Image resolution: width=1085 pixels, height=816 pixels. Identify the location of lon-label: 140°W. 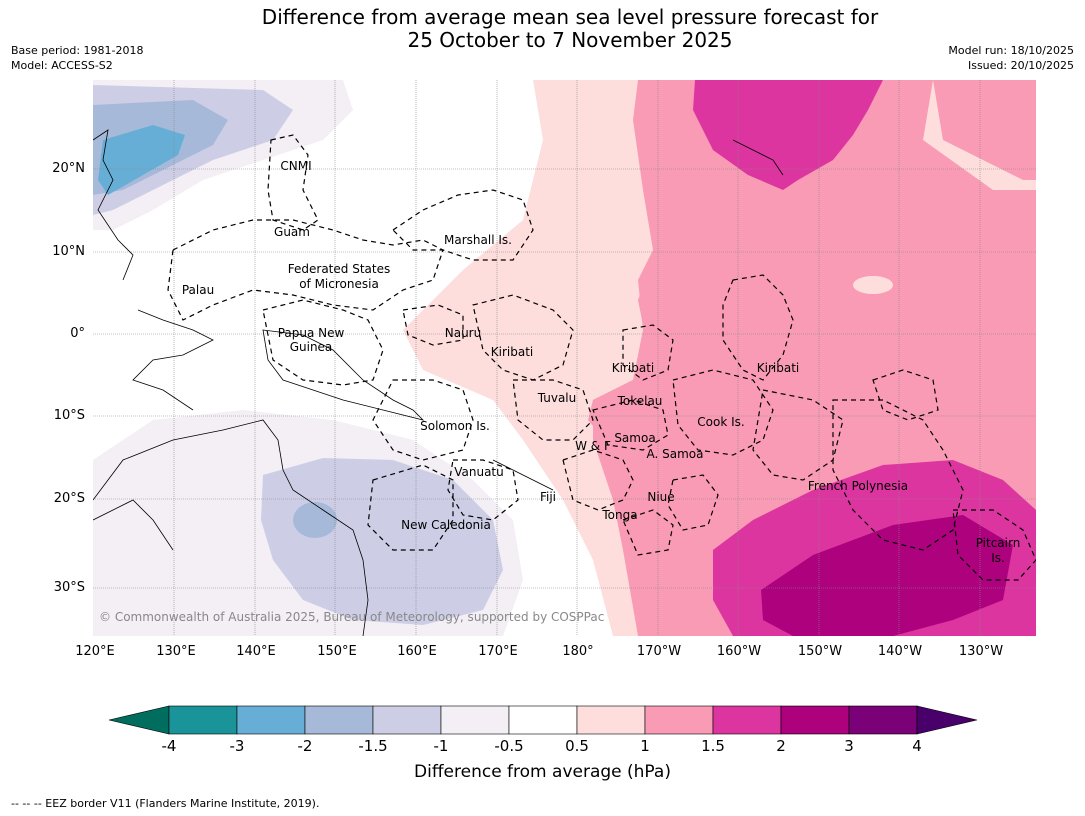
(900, 651).